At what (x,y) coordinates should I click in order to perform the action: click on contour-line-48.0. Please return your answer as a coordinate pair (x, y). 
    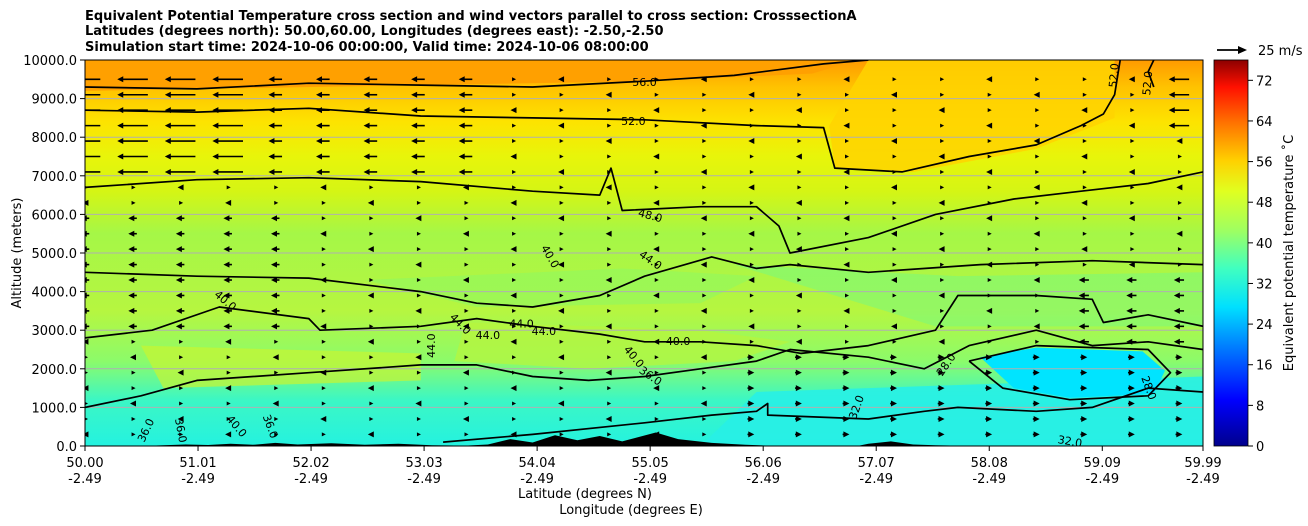
    Looking at the image, I should click on (644, 210).